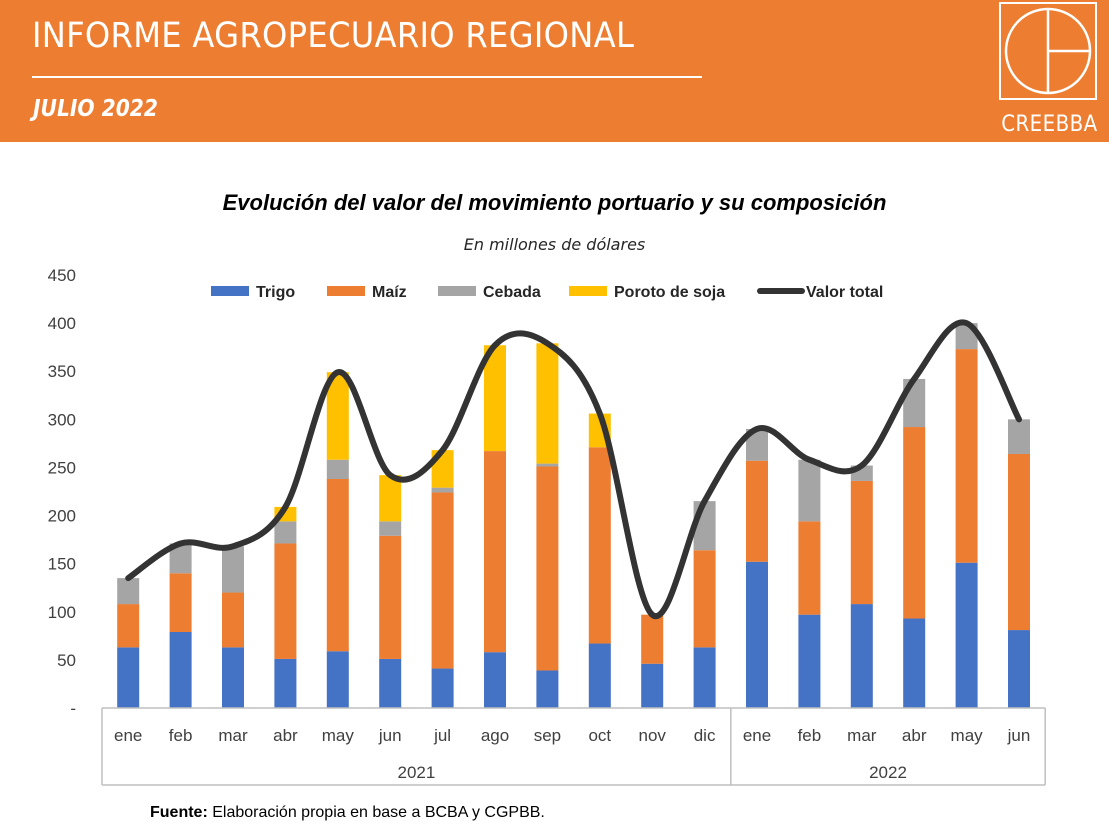 The width and height of the screenshot is (1109, 832). I want to click on y-tick-label: 150, so click(62, 564).